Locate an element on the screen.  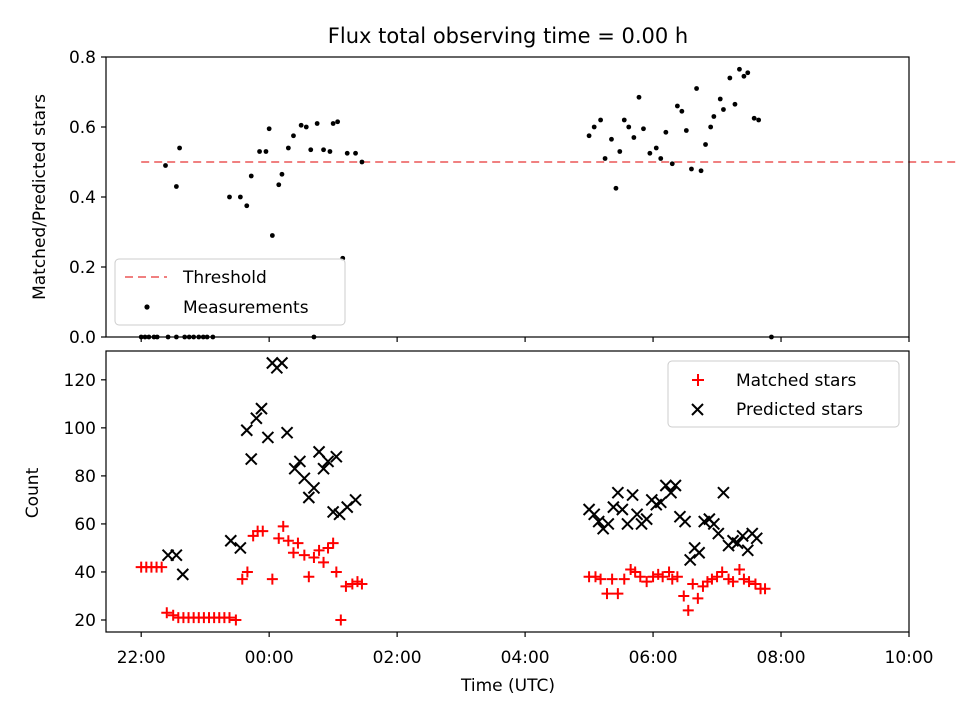
xtick-label: 10:00 is located at coordinates (909, 658).